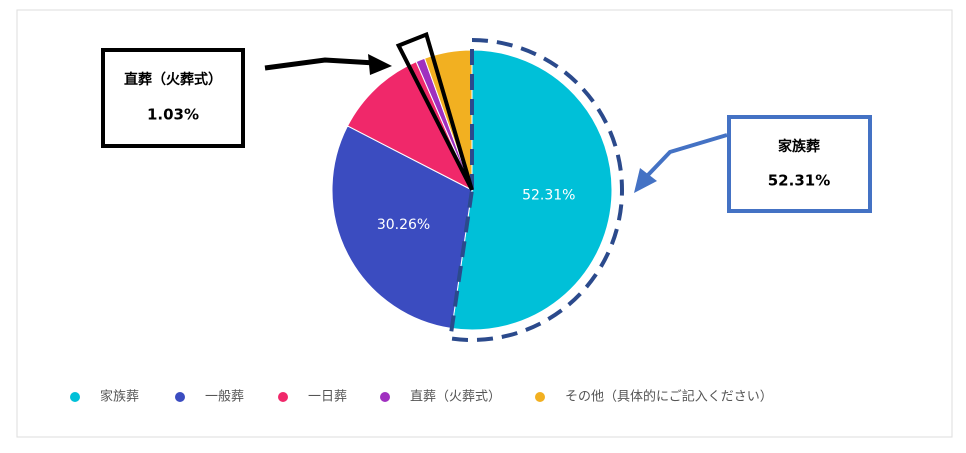  Describe the element at coordinates (119, 397) in the screenshot. I see `legend-label: 家族葬` at that location.